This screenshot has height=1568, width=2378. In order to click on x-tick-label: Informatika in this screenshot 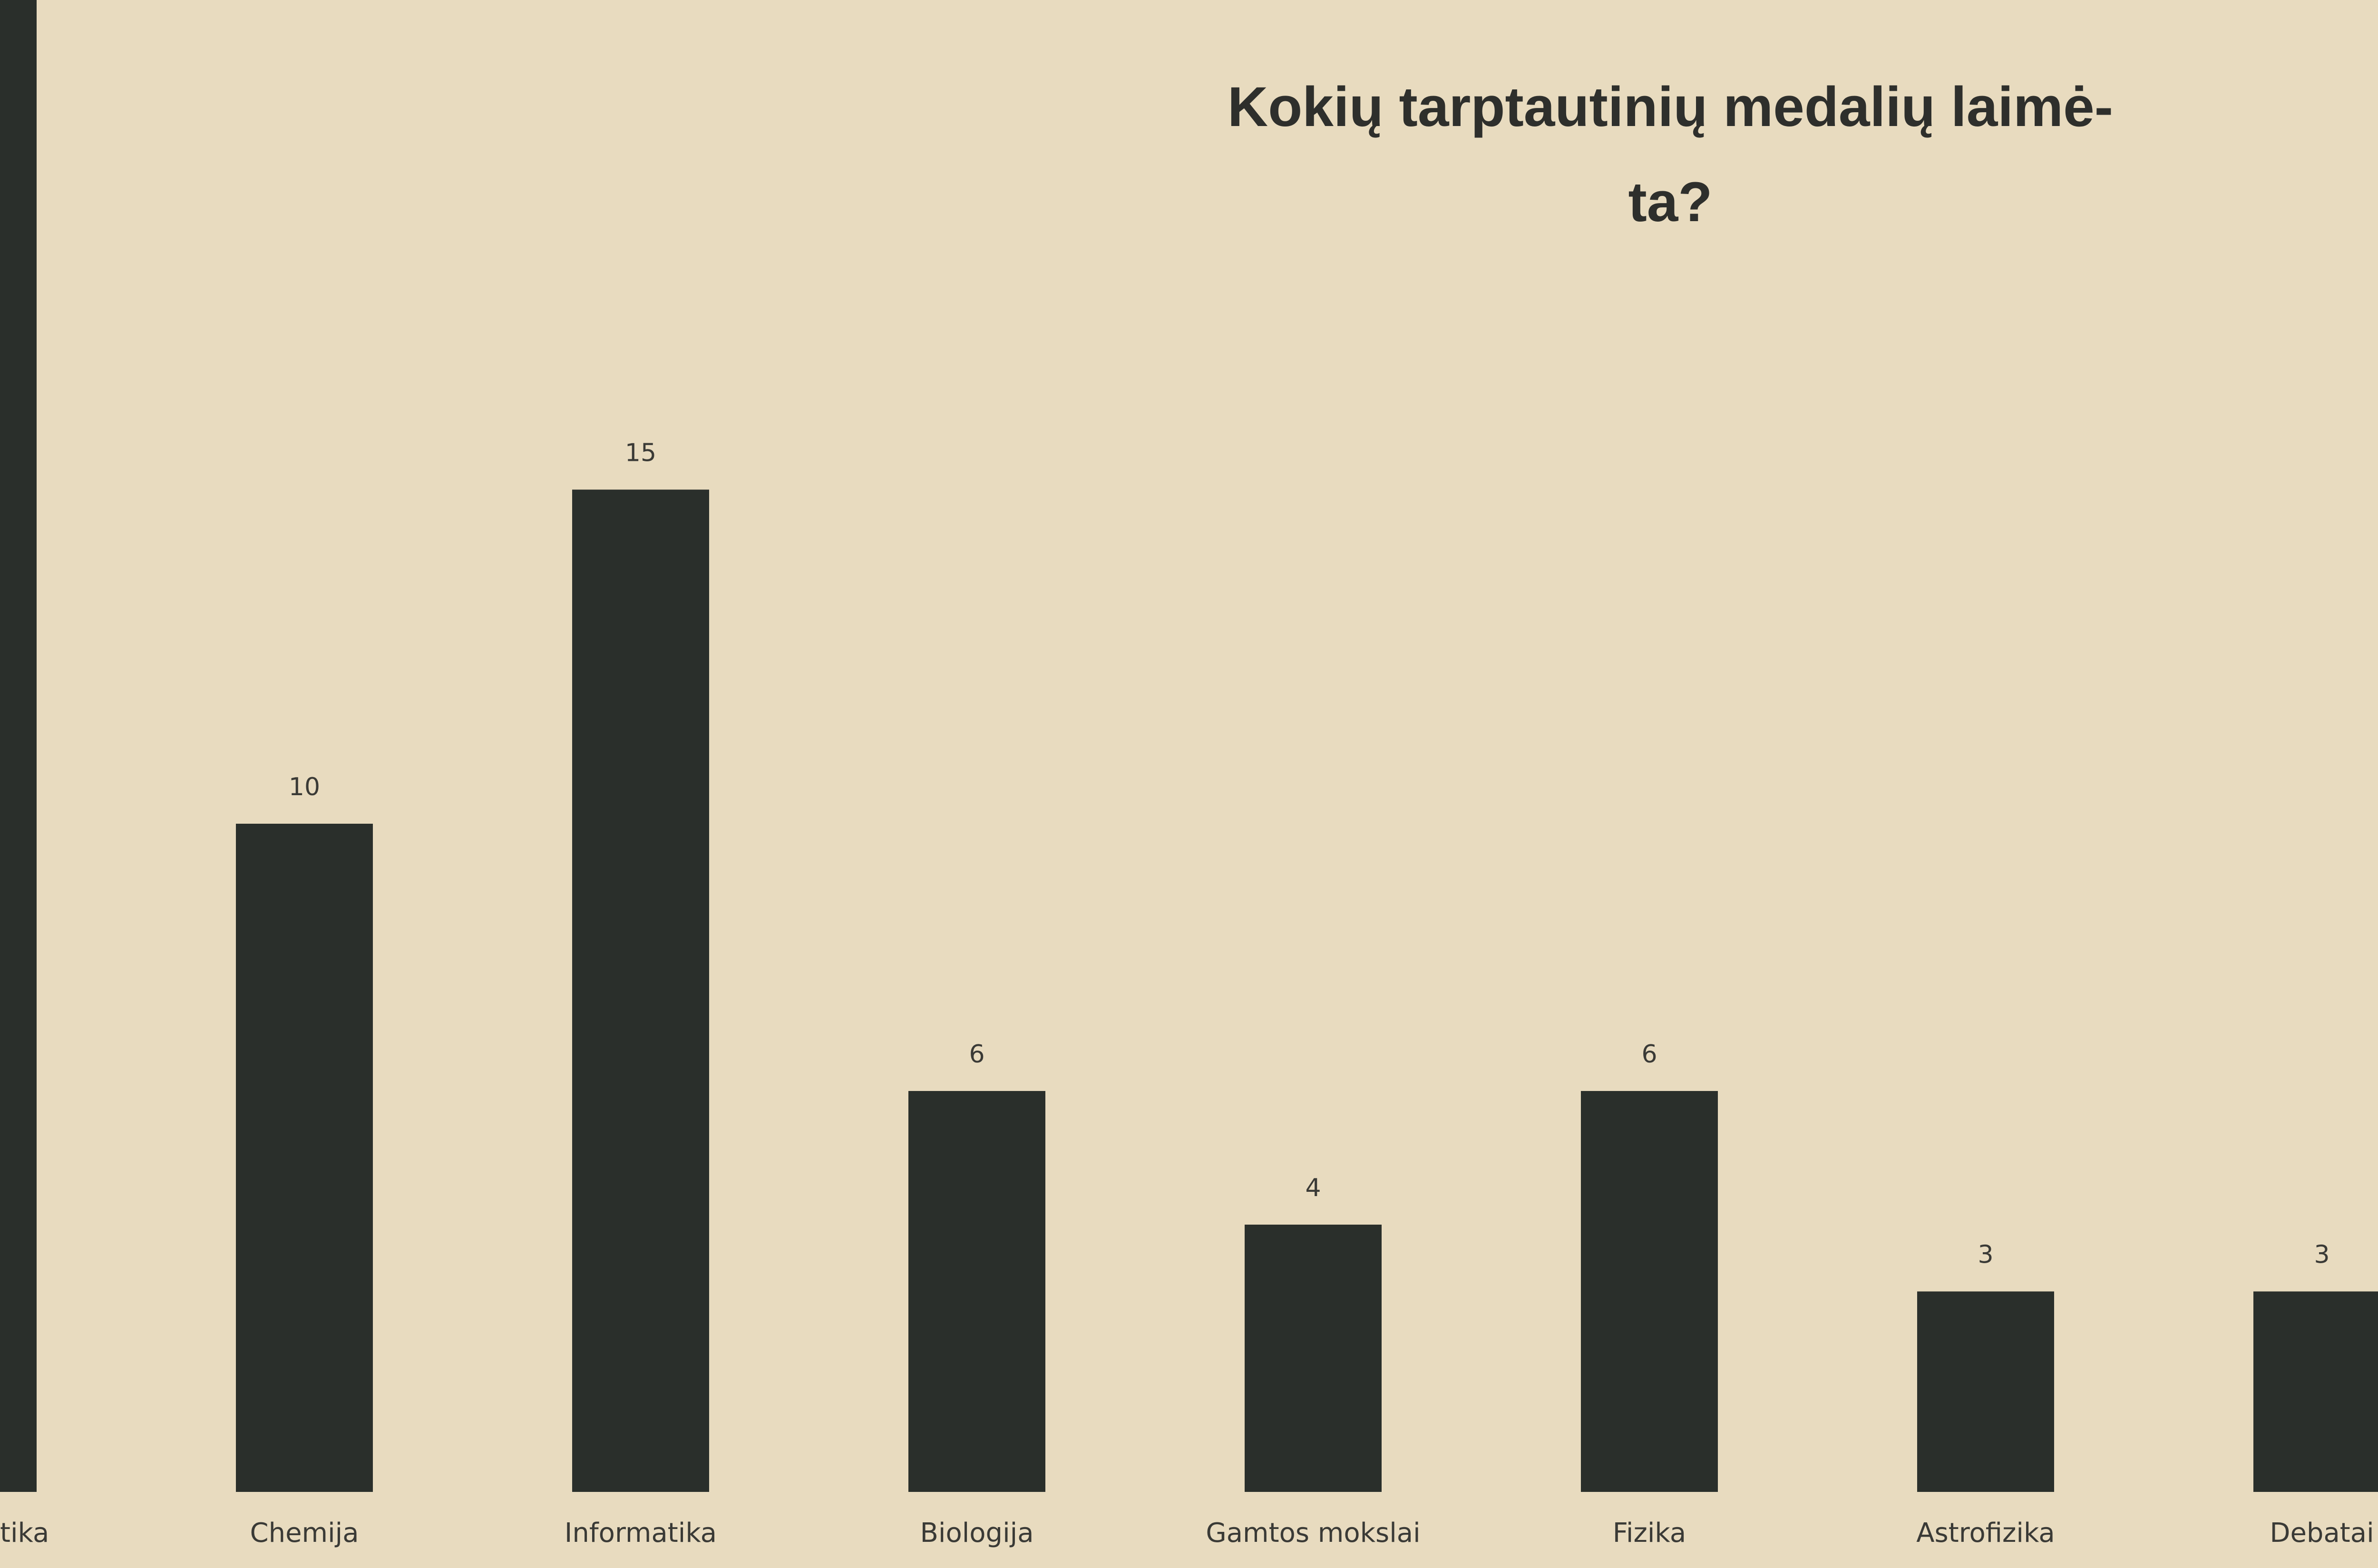, I will do `click(641, 1534)`.